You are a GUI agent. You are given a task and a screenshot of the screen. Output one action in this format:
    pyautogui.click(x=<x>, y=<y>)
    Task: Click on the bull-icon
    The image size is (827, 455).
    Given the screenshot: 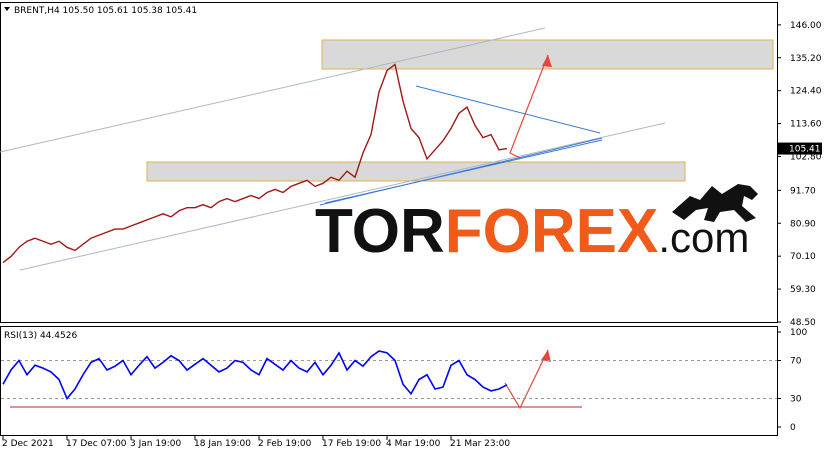 What is the action you would take?
    pyautogui.click(x=715, y=203)
    